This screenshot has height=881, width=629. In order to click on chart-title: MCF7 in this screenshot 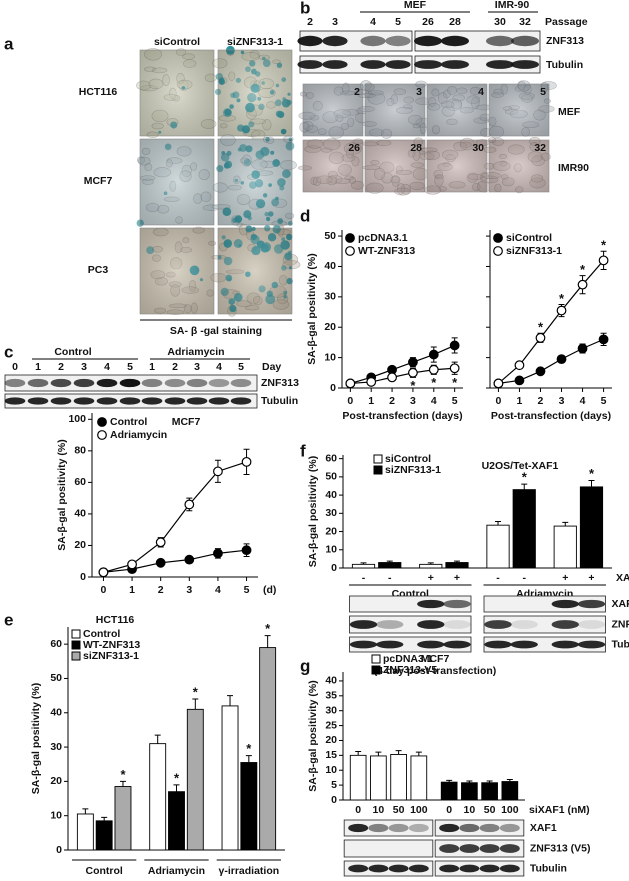, I will do `click(435, 659)`.